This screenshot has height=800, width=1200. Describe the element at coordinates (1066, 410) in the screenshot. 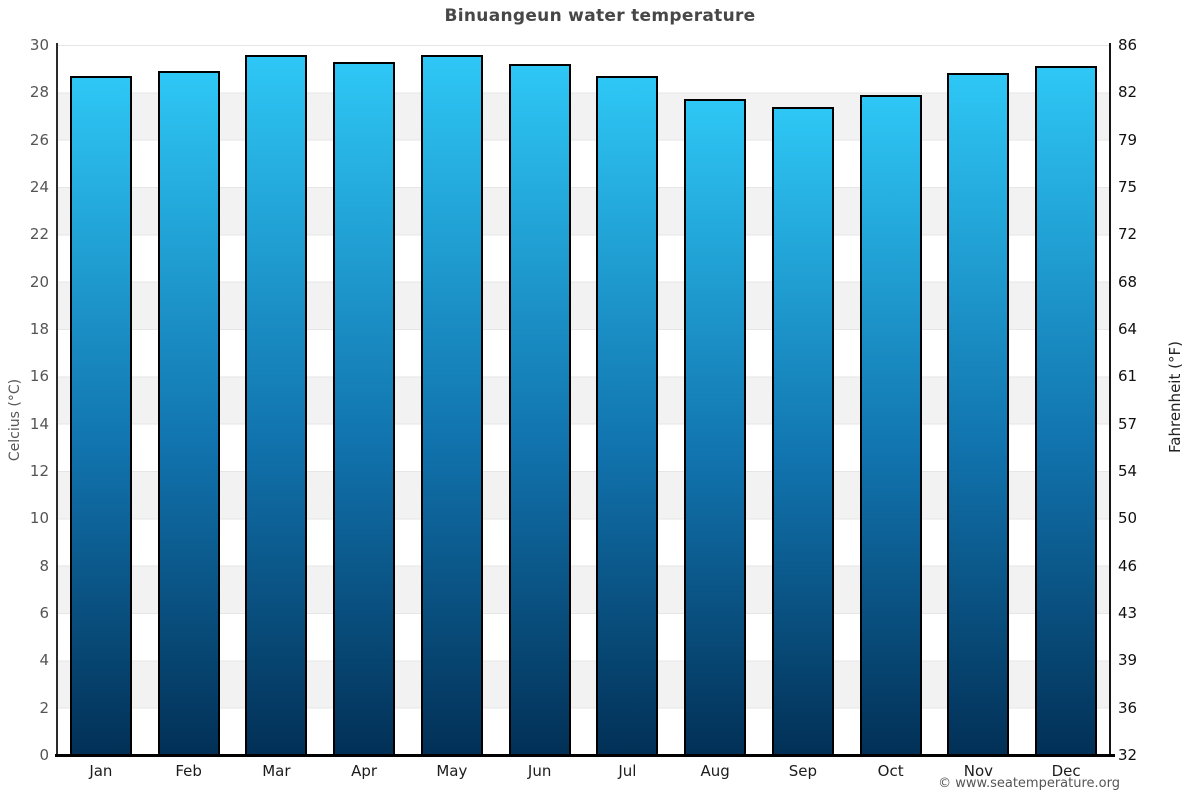

I see `bar-dec` at that location.